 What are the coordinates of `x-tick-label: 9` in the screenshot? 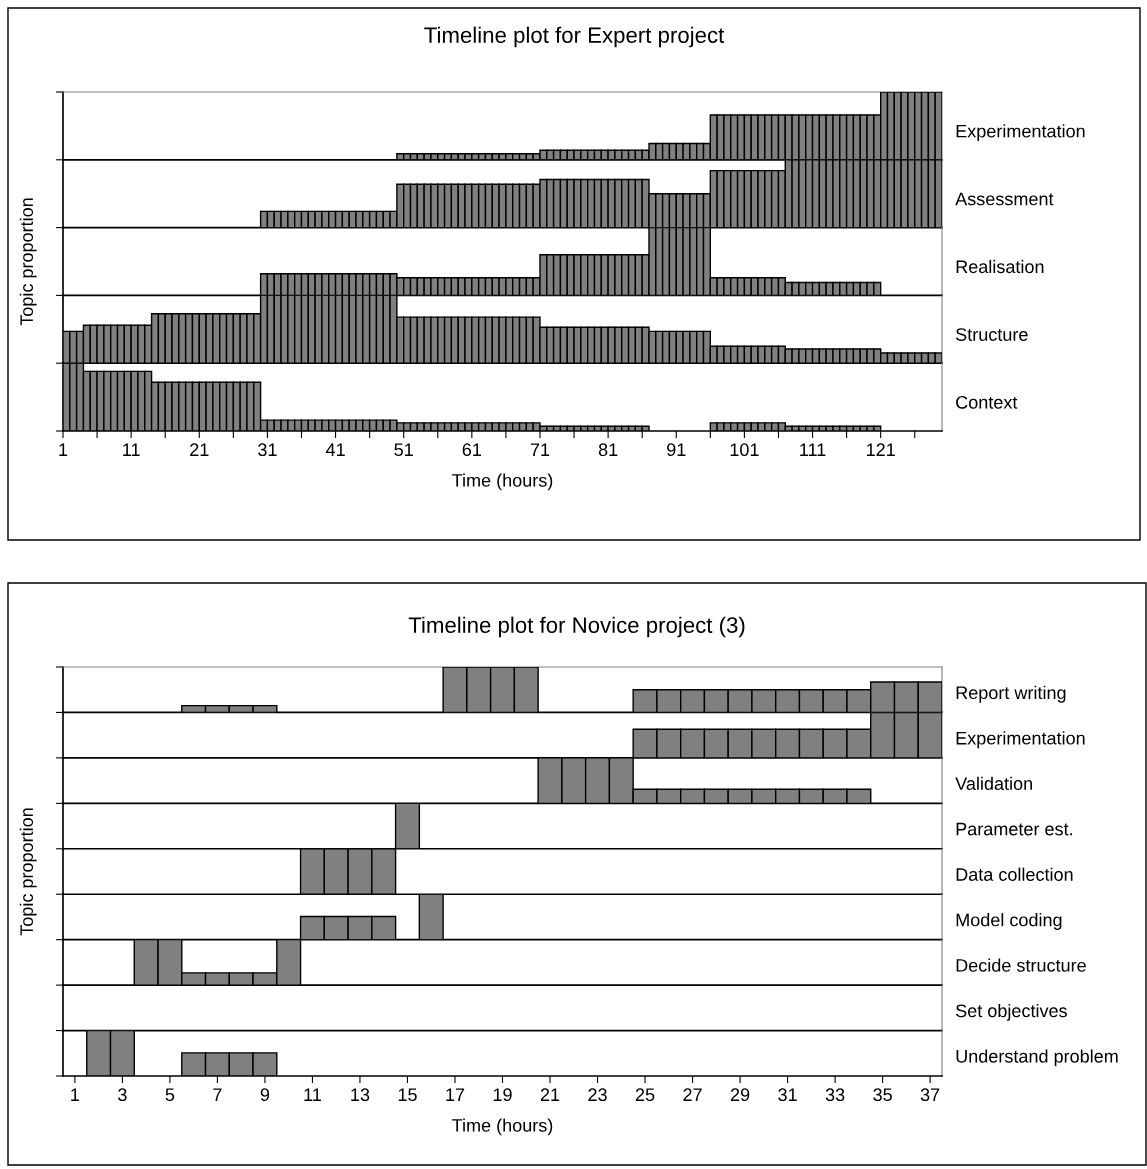 It's located at (265, 1095).